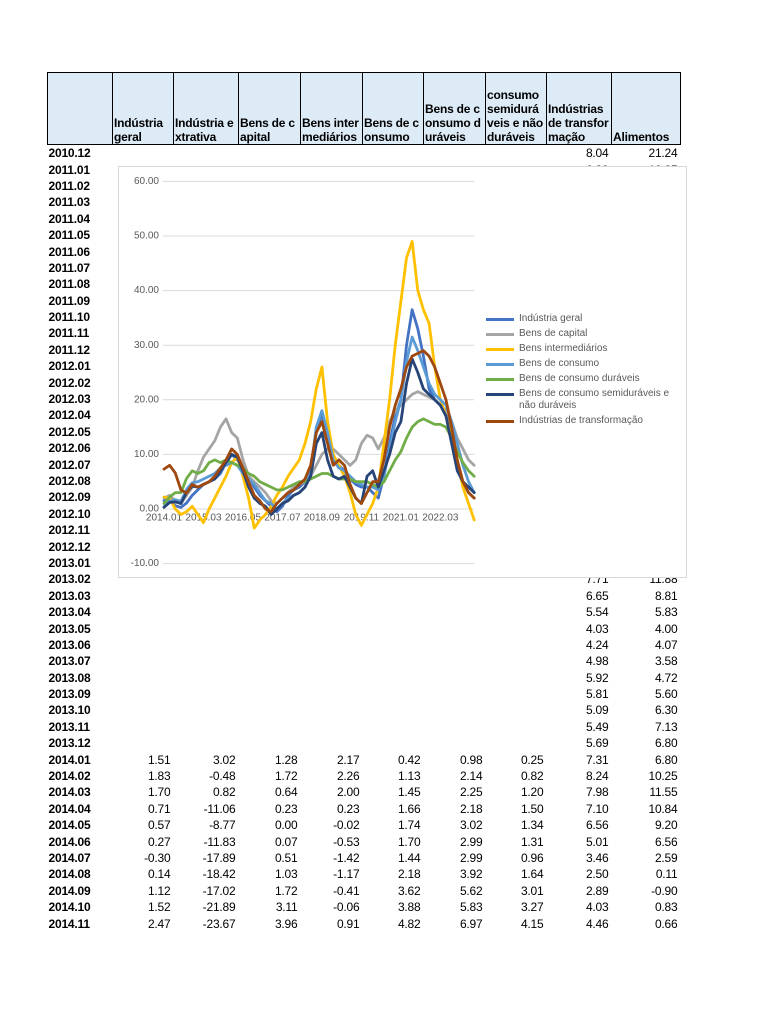 This screenshot has width=768, height=1024. Describe the element at coordinates (69, 776) in the screenshot. I see `row-label: 2014.02` at that location.